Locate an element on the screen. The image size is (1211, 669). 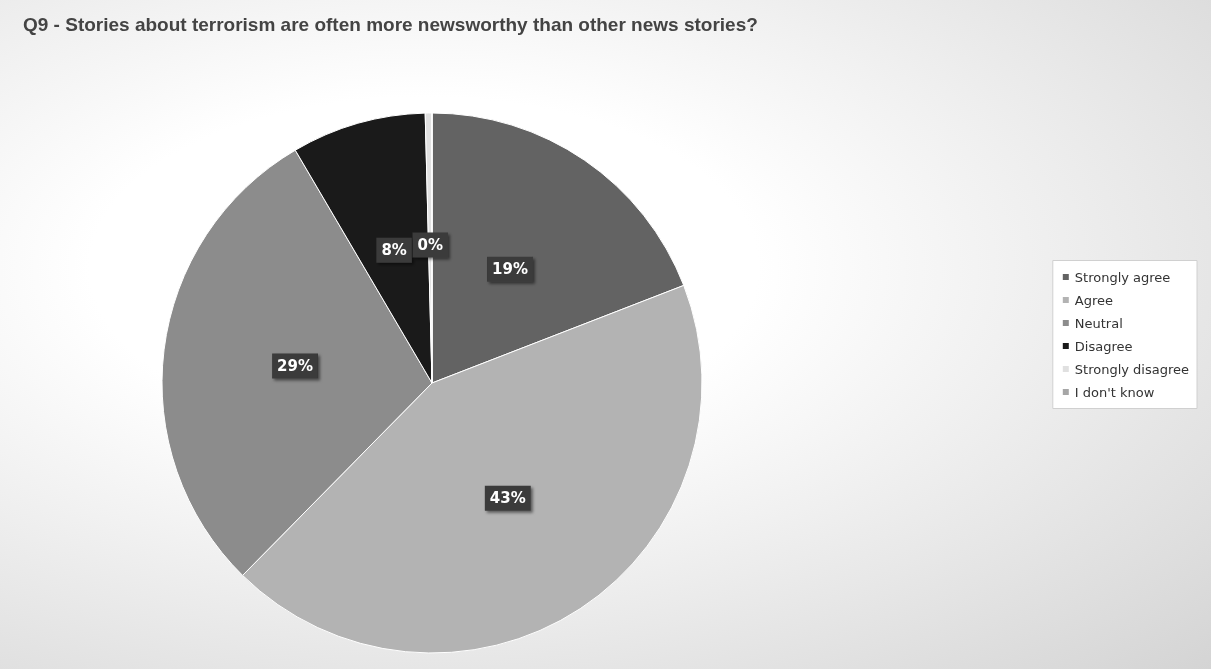
data-label: 0% is located at coordinates (430, 245).